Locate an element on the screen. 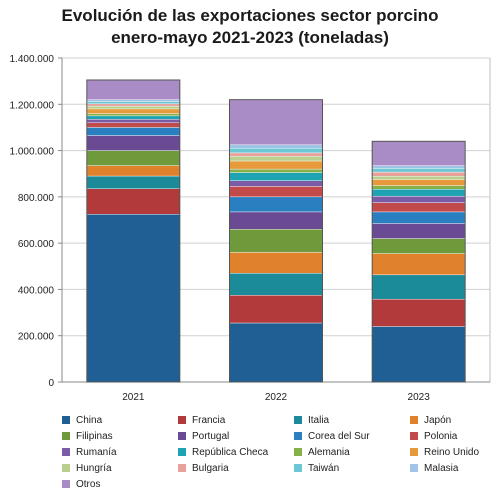 This screenshot has width=500, height=500. bar-segment-2021-hungr-a is located at coordinates (133, 107).